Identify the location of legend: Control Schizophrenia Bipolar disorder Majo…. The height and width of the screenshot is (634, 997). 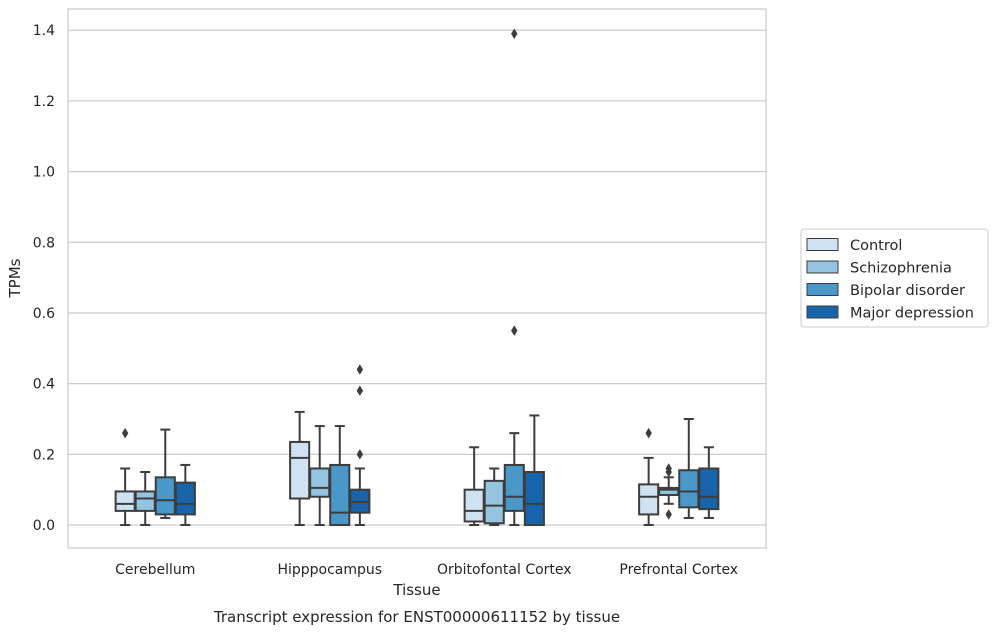
(894, 278).